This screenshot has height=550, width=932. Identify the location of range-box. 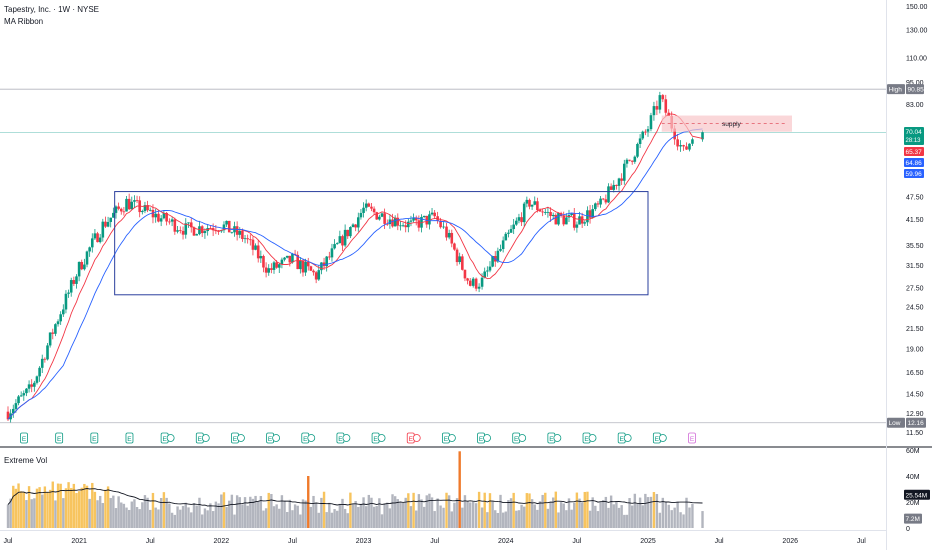
(381, 243).